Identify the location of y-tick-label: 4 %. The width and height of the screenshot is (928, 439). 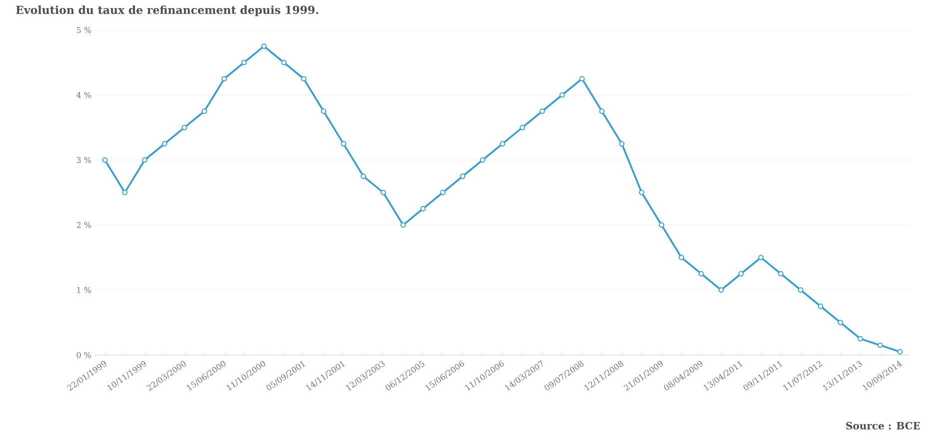
(84, 95).